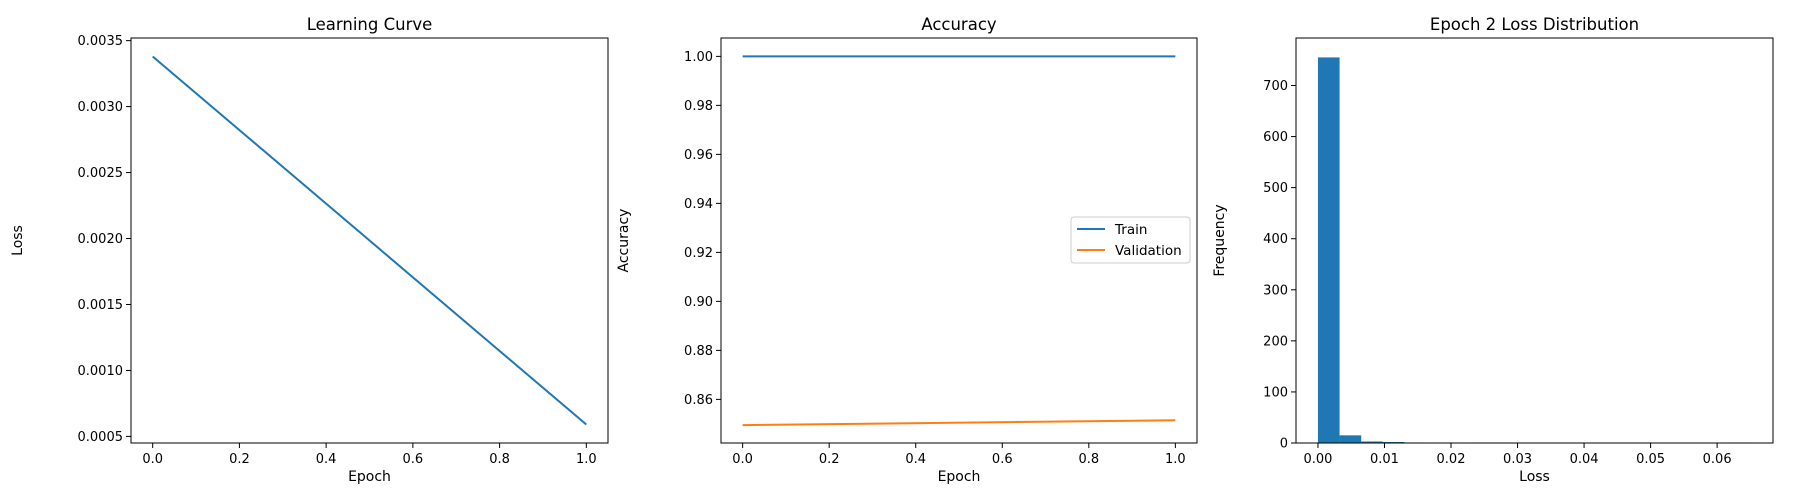 Image resolution: width=1800 pixels, height=500 pixels. What do you see at coordinates (101, 173) in the screenshot?
I see `y-tick-label: 0.0025` at bounding box center [101, 173].